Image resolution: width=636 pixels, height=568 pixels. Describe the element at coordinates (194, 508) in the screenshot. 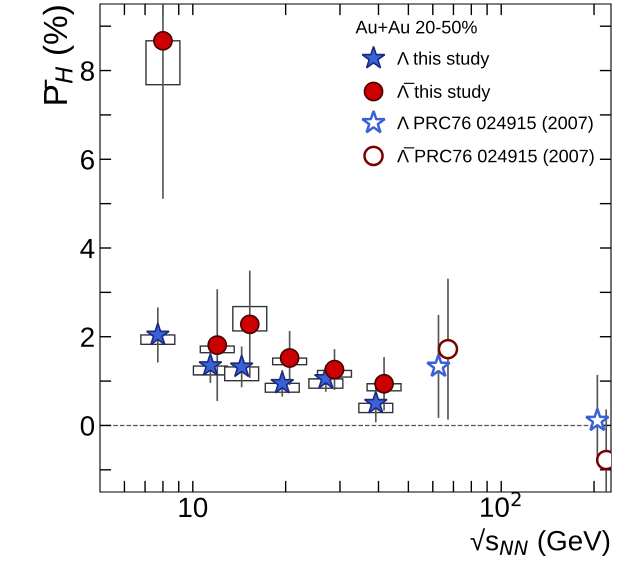

I see `x-tick-label: 10` at that location.